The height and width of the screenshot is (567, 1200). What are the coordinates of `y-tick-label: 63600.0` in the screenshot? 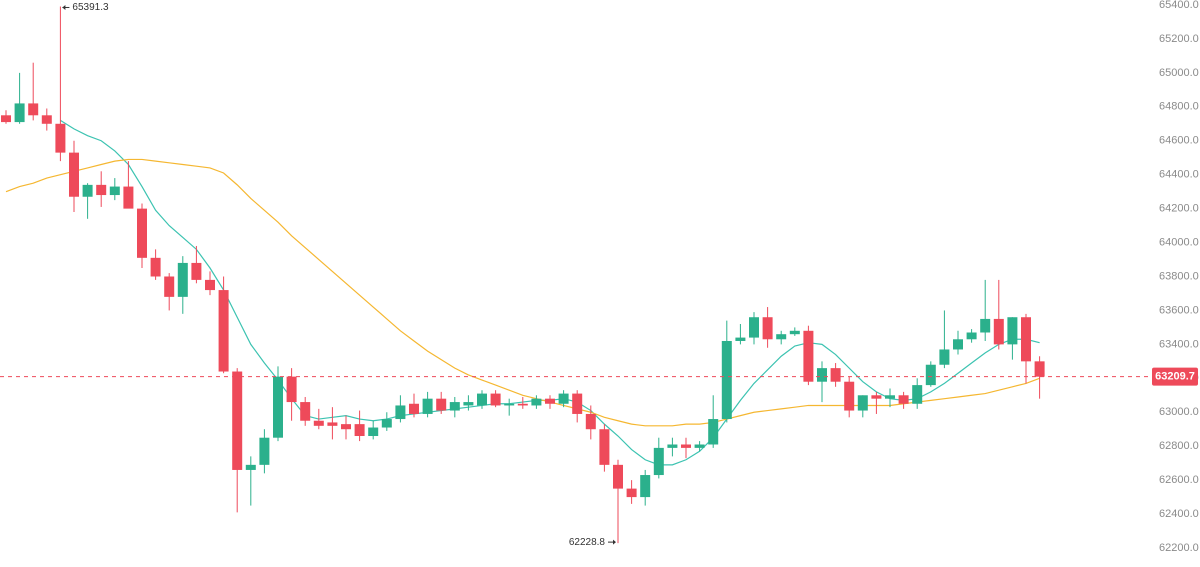 It's located at (1179, 310).